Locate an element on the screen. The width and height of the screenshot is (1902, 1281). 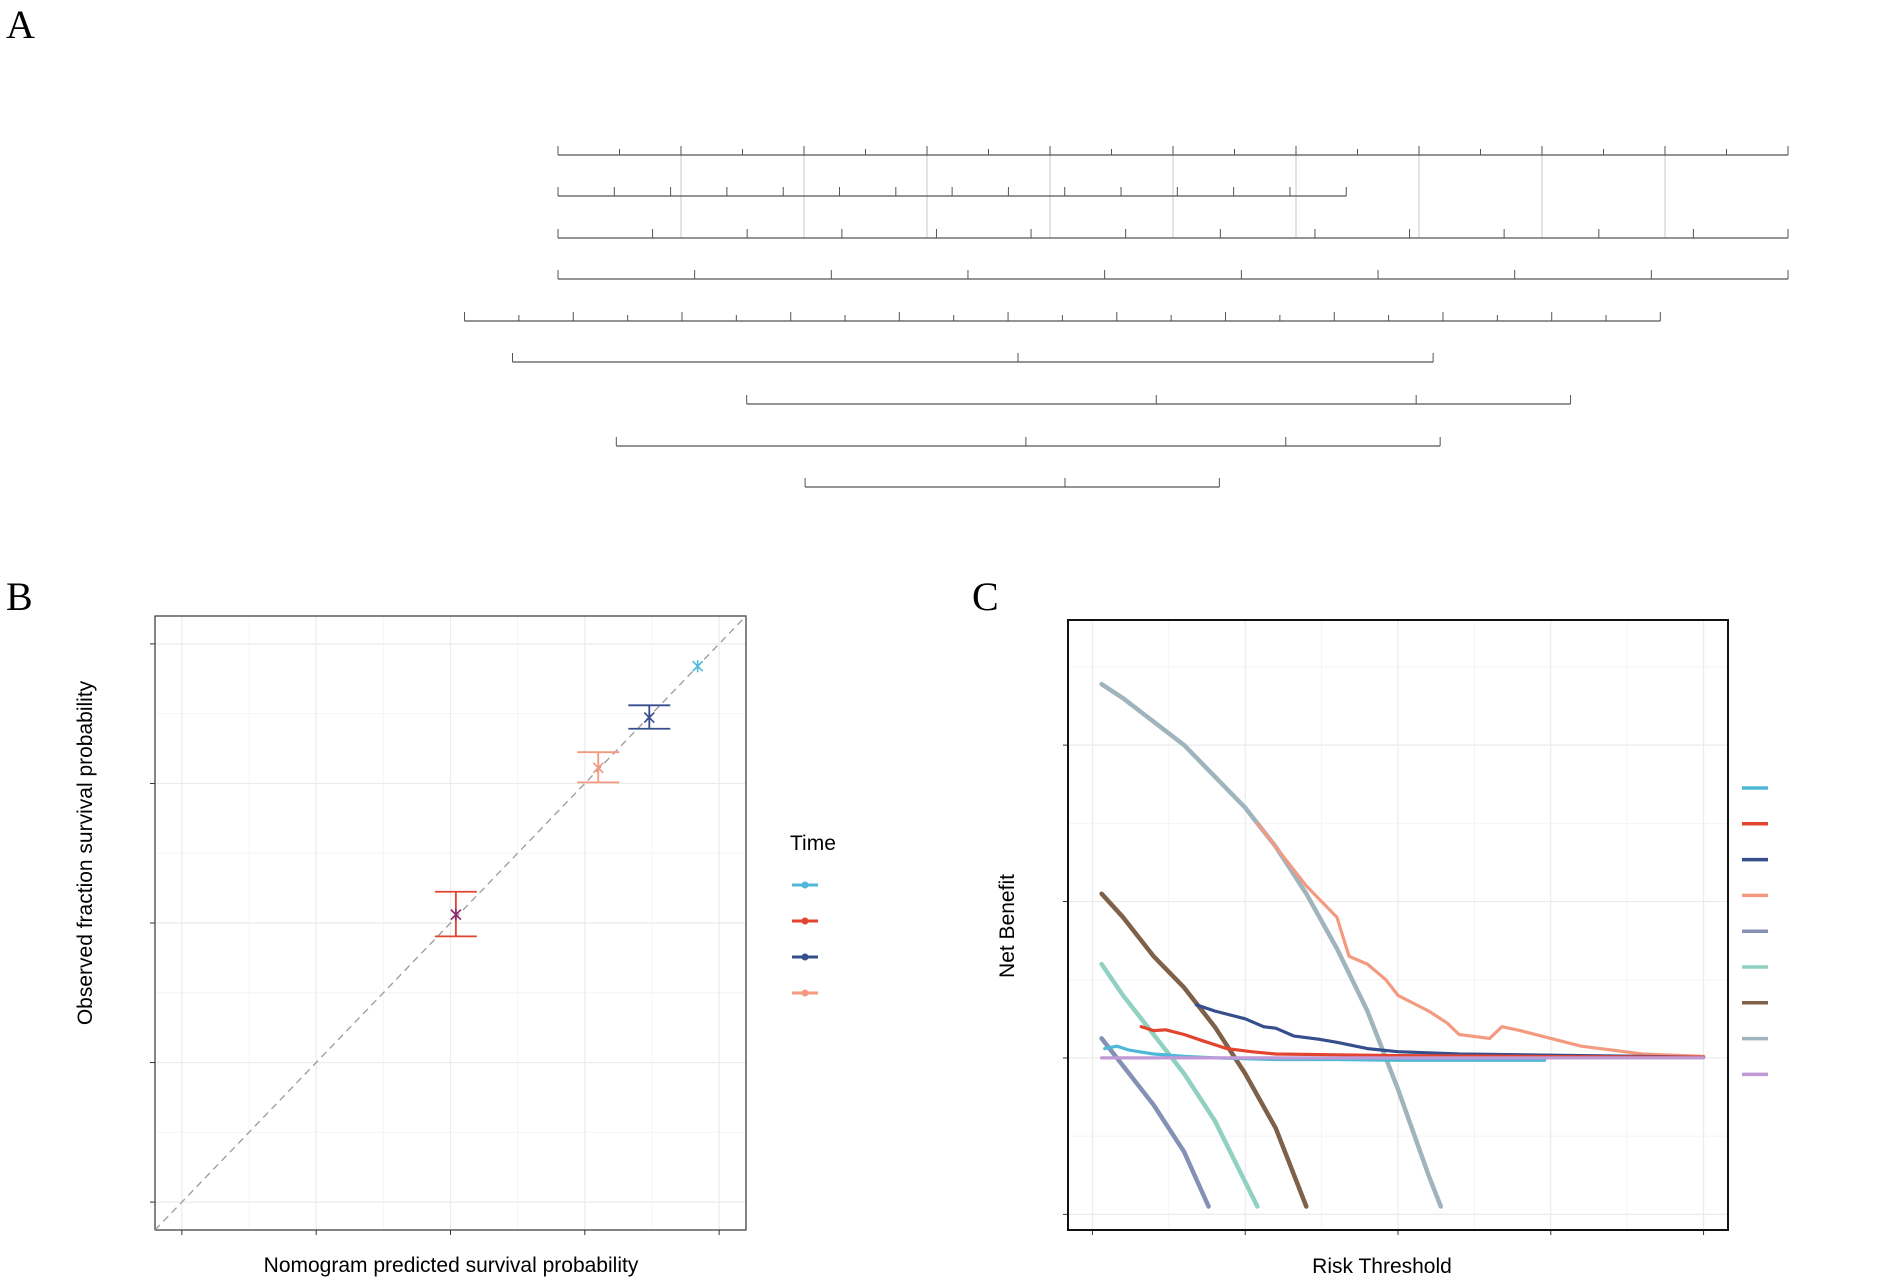
legend-dot-10-year is located at coordinates (805, 921).